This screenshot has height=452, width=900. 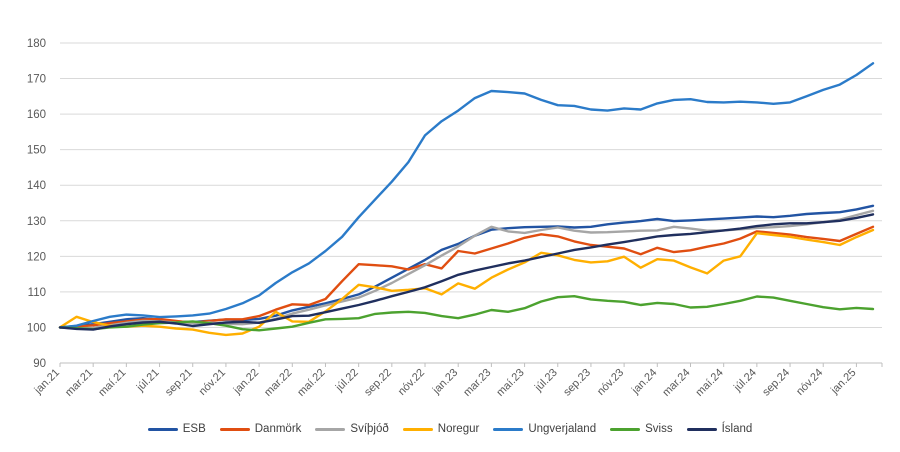 I want to click on x-axis-label: jan.24, so click(x=644, y=382).